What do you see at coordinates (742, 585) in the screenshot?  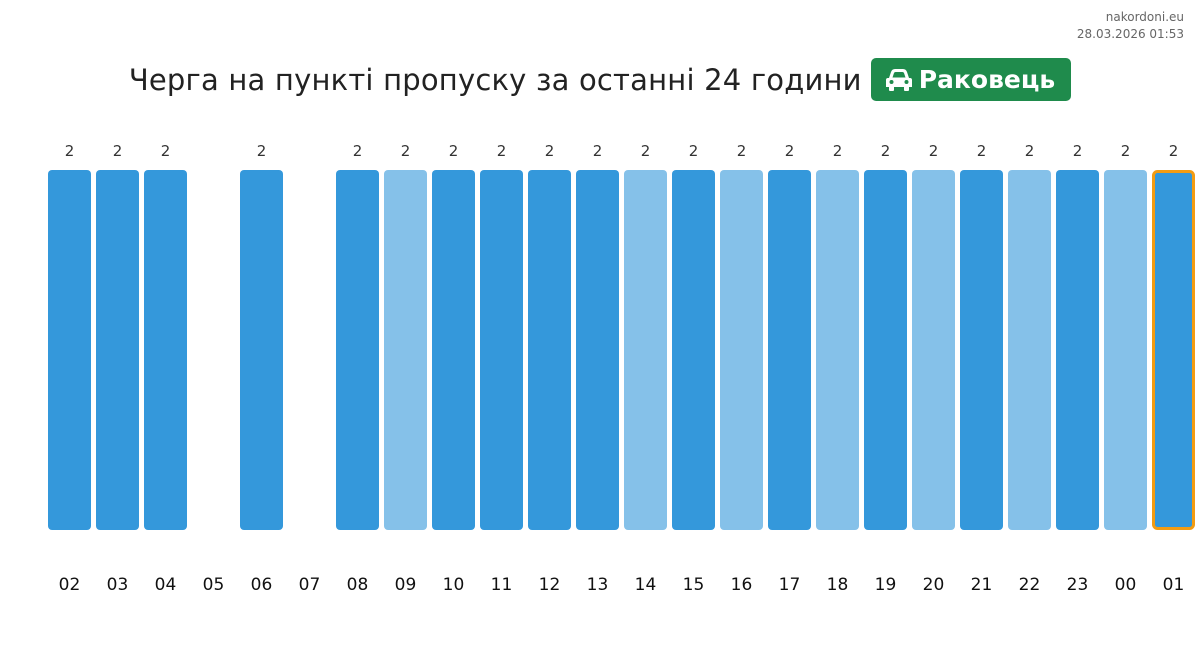 I see `hour-label-16: 16` at bounding box center [742, 585].